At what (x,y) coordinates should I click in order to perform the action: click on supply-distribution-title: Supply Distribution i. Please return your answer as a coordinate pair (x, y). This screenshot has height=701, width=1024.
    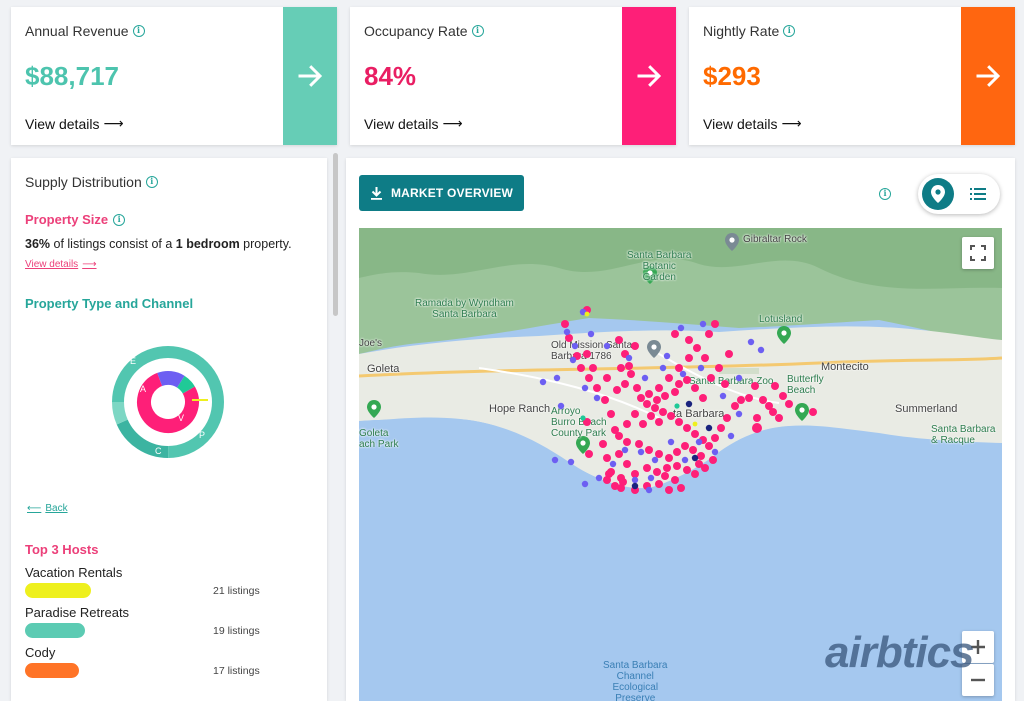
    Looking at the image, I should click on (91, 182).